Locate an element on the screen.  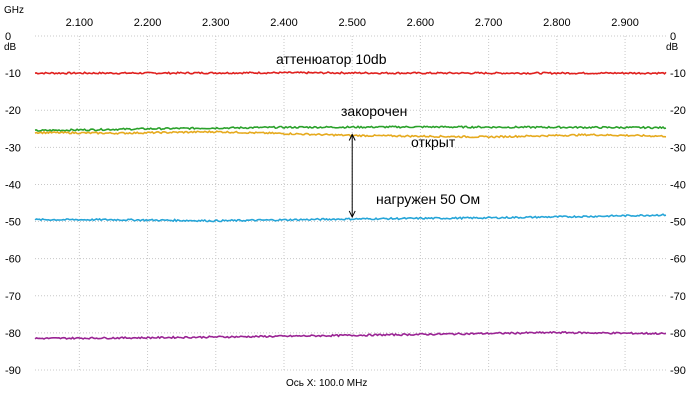
y-tick-label-left: -70 is located at coordinates (13, 297).